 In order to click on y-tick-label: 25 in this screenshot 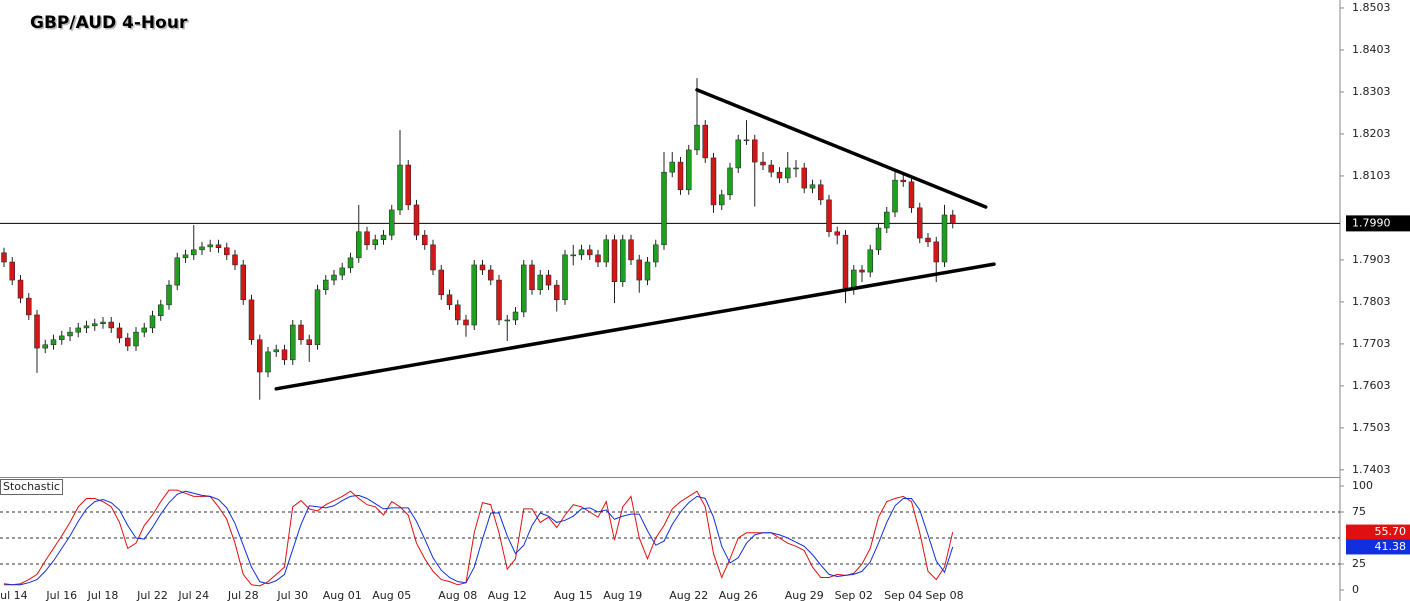, I will do `click(1359, 563)`.